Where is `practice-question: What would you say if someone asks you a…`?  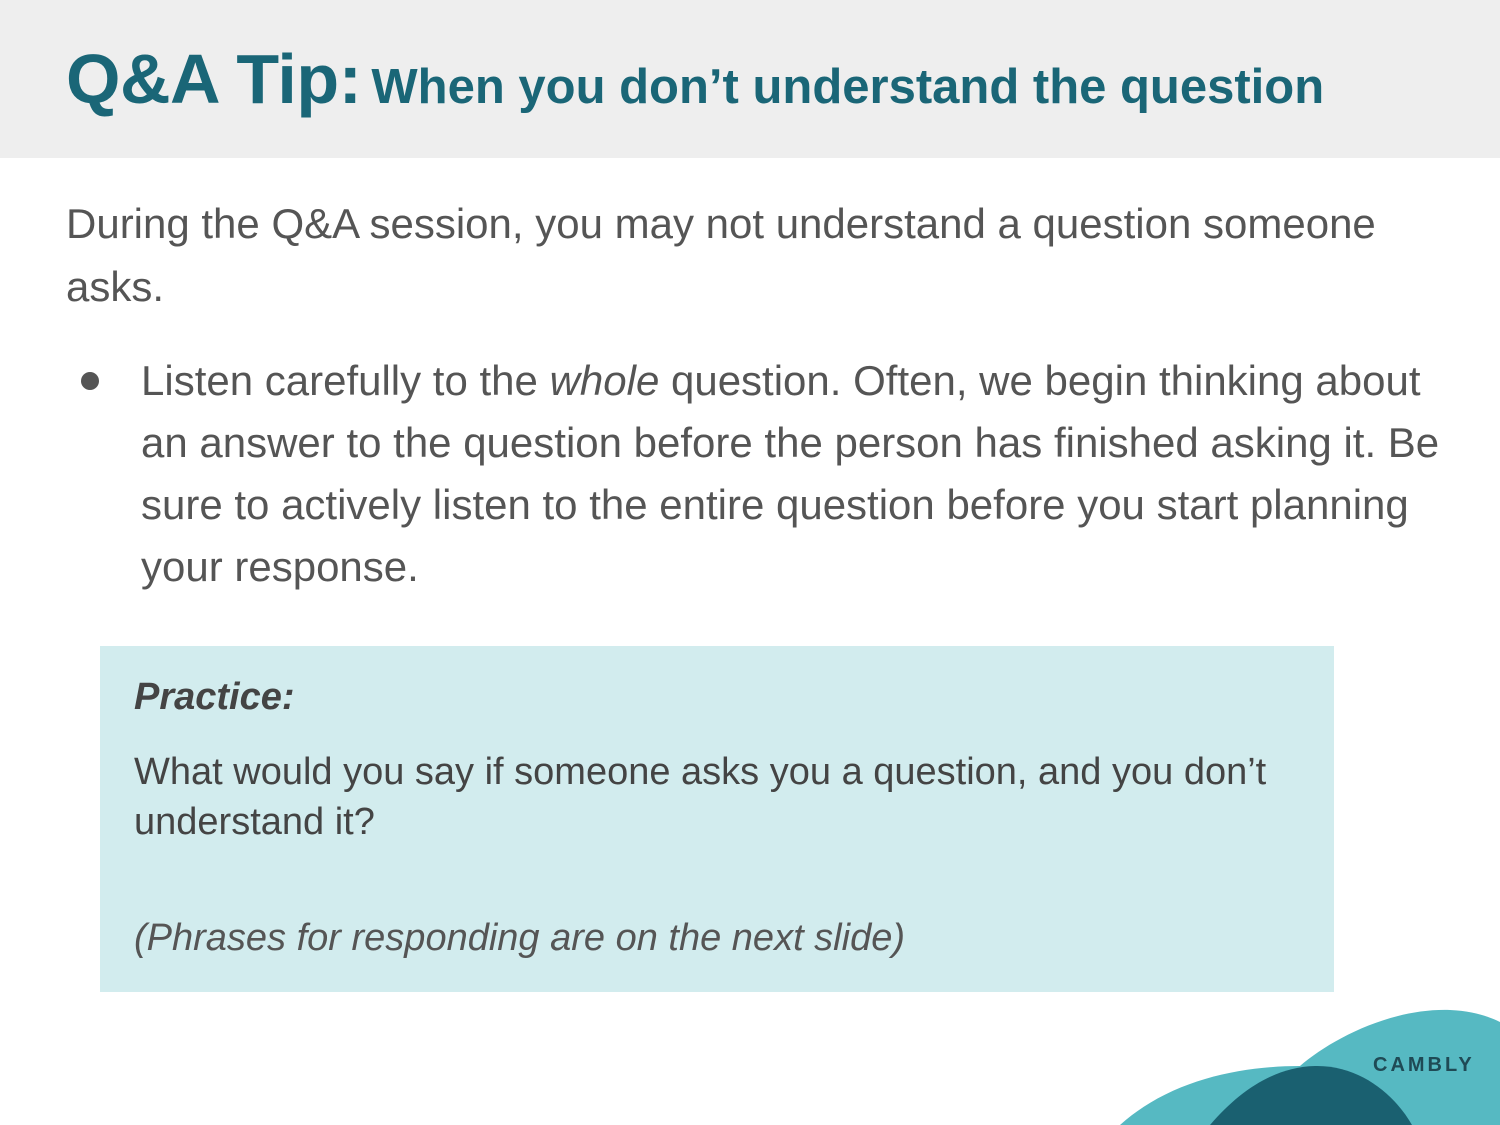
practice-question: What would you say if someone asks you a… is located at coordinates (700, 797).